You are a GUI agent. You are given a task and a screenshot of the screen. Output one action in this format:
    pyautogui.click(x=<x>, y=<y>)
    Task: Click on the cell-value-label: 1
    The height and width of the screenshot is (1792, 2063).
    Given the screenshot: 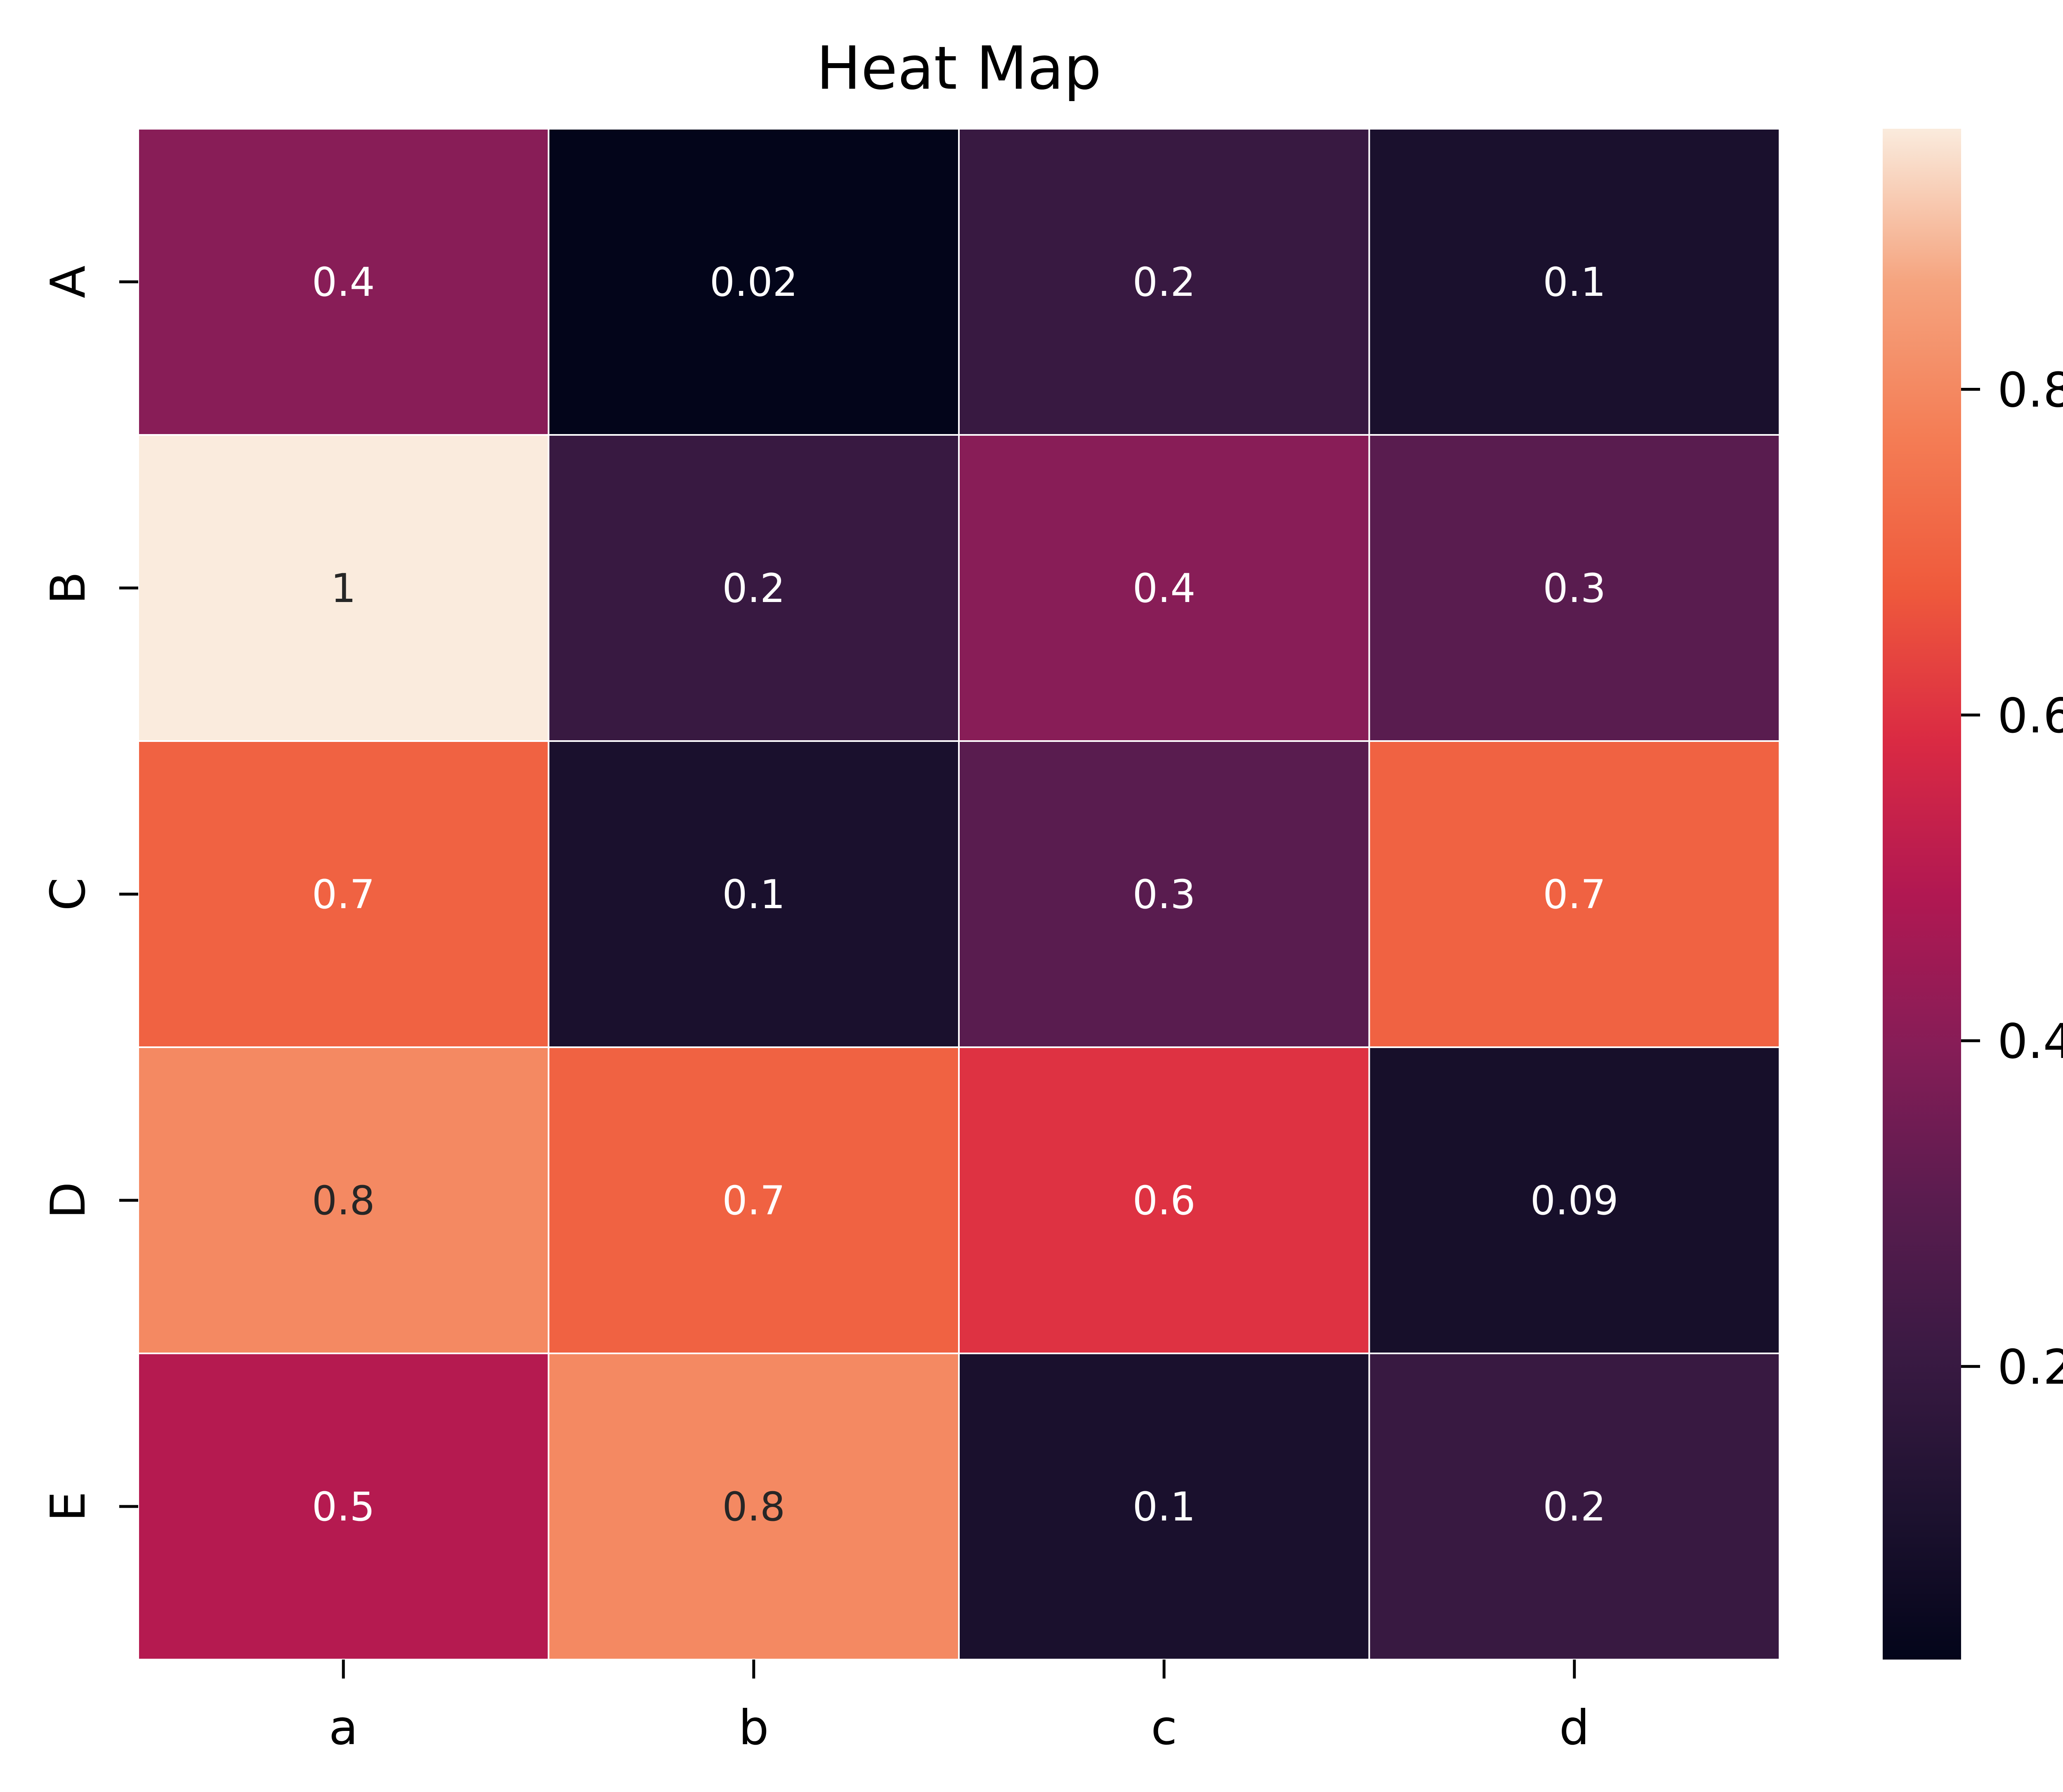 What is the action you would take?
    pyautogui.click(x=344, y=588)
    